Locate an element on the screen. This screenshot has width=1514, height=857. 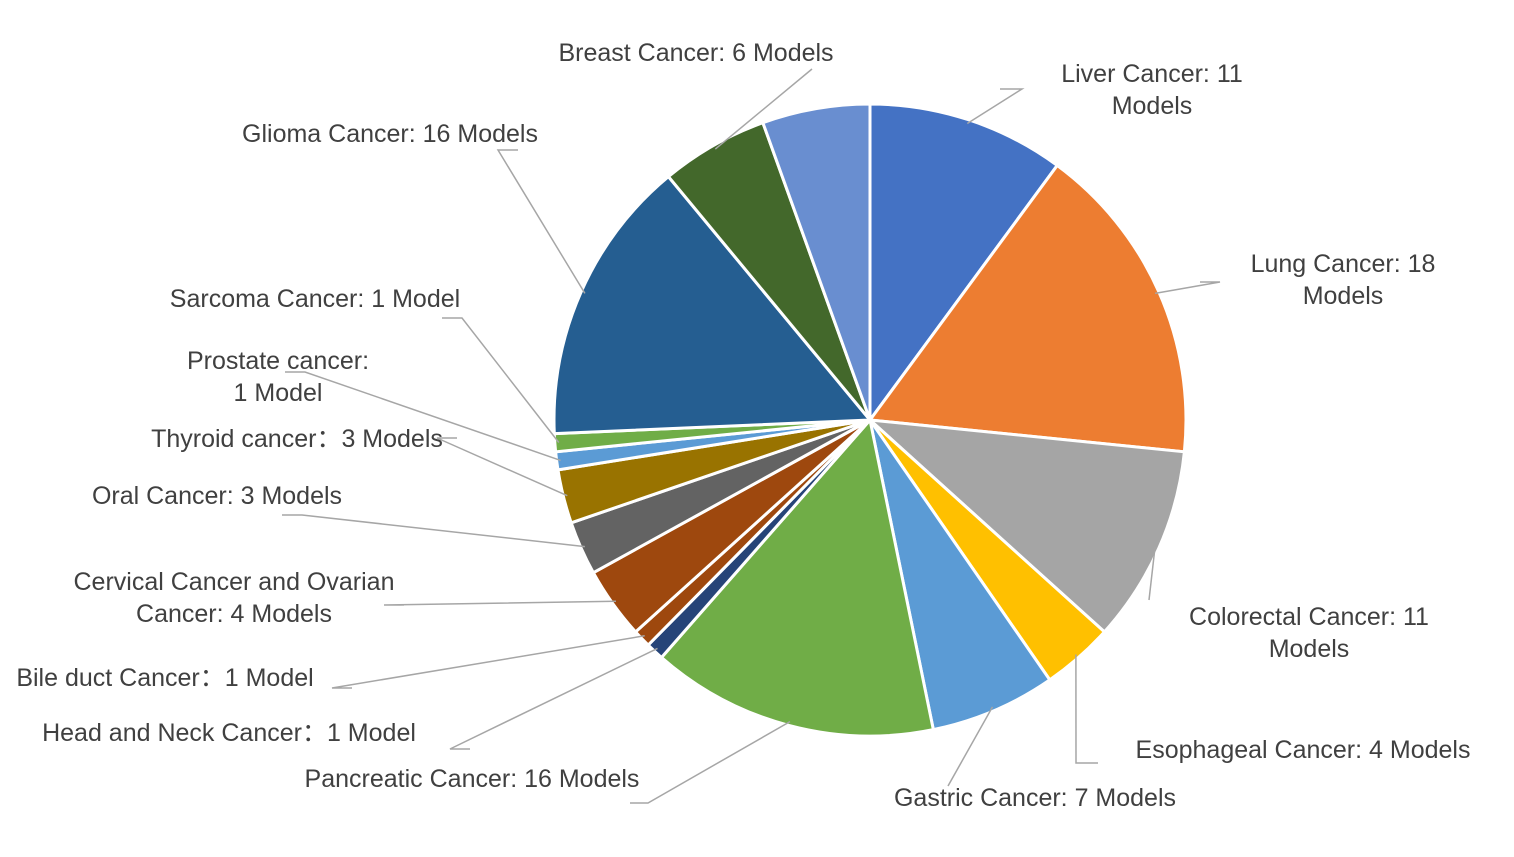
data-label-pancreatic-cancer: Pancreatic Cancer: 16 Models is located at coordinates (472, 779).